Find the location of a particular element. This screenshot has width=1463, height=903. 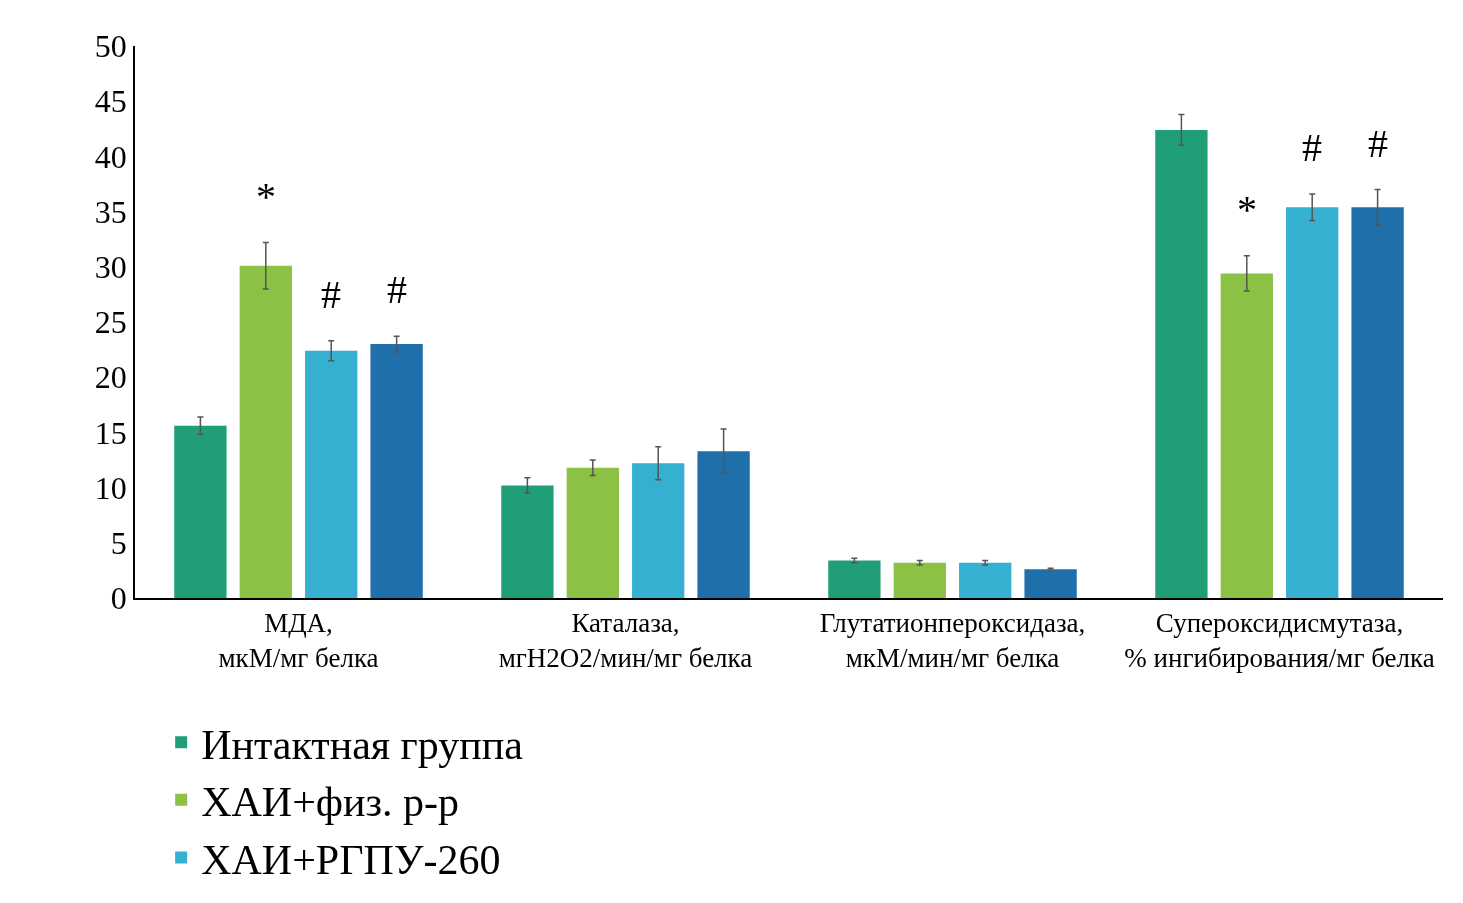

y-tick-label: 25 is located at coordinates (110, 322).